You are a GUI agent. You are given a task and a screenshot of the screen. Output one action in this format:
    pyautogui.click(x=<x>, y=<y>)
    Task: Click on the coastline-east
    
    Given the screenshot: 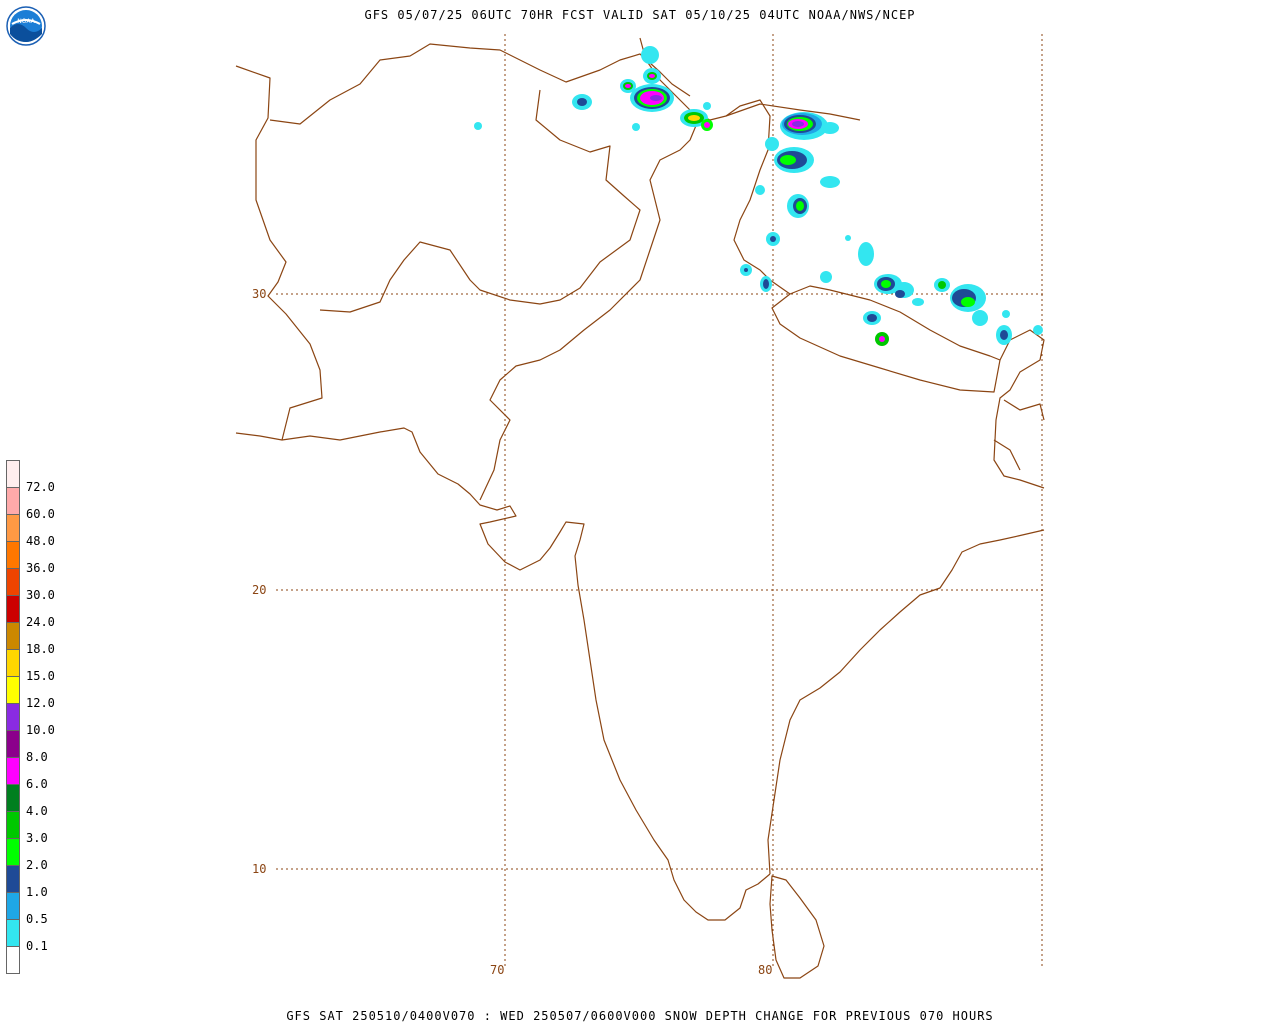 What is the action you would take?
    pyautogui.click(x=906, y=702)
    